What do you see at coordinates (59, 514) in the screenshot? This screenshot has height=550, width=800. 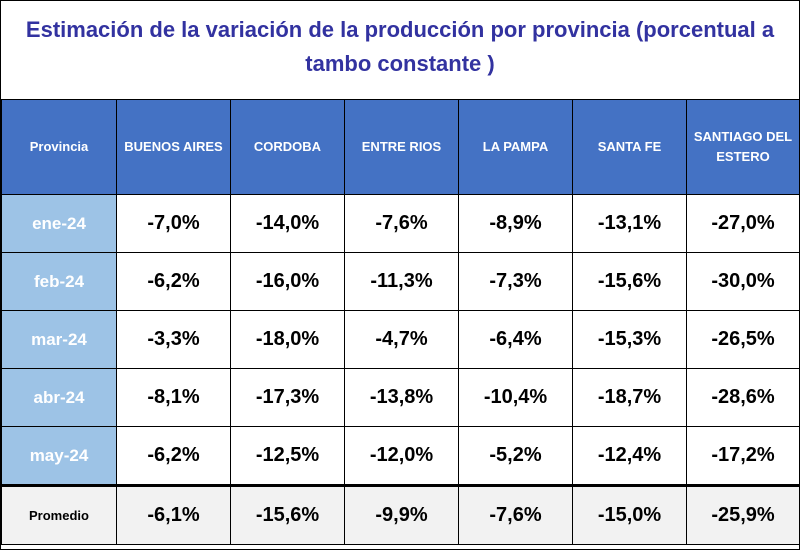 I see `average-label: Promedio` at bounding box center [59, 514].